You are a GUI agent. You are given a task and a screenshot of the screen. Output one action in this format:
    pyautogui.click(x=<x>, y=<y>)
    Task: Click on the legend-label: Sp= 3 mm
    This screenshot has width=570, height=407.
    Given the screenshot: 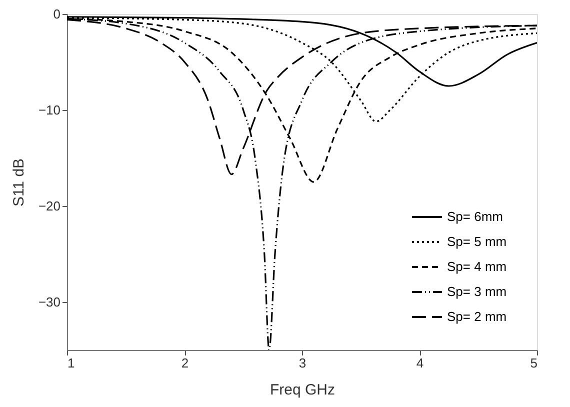 What is the action you would take?
    pyautogui.click(x=477, y=291)
    